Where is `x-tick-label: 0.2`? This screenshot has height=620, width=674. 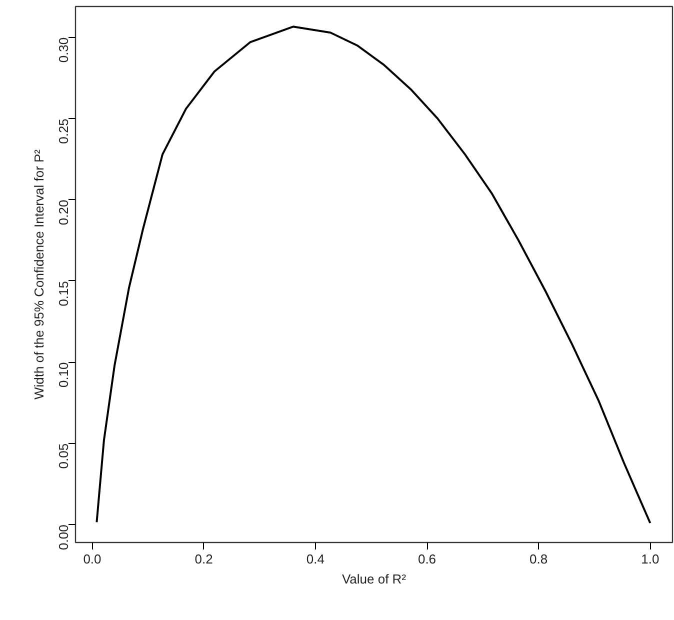 x-tick-label: 0.2 is located at coordinates (203, 559).